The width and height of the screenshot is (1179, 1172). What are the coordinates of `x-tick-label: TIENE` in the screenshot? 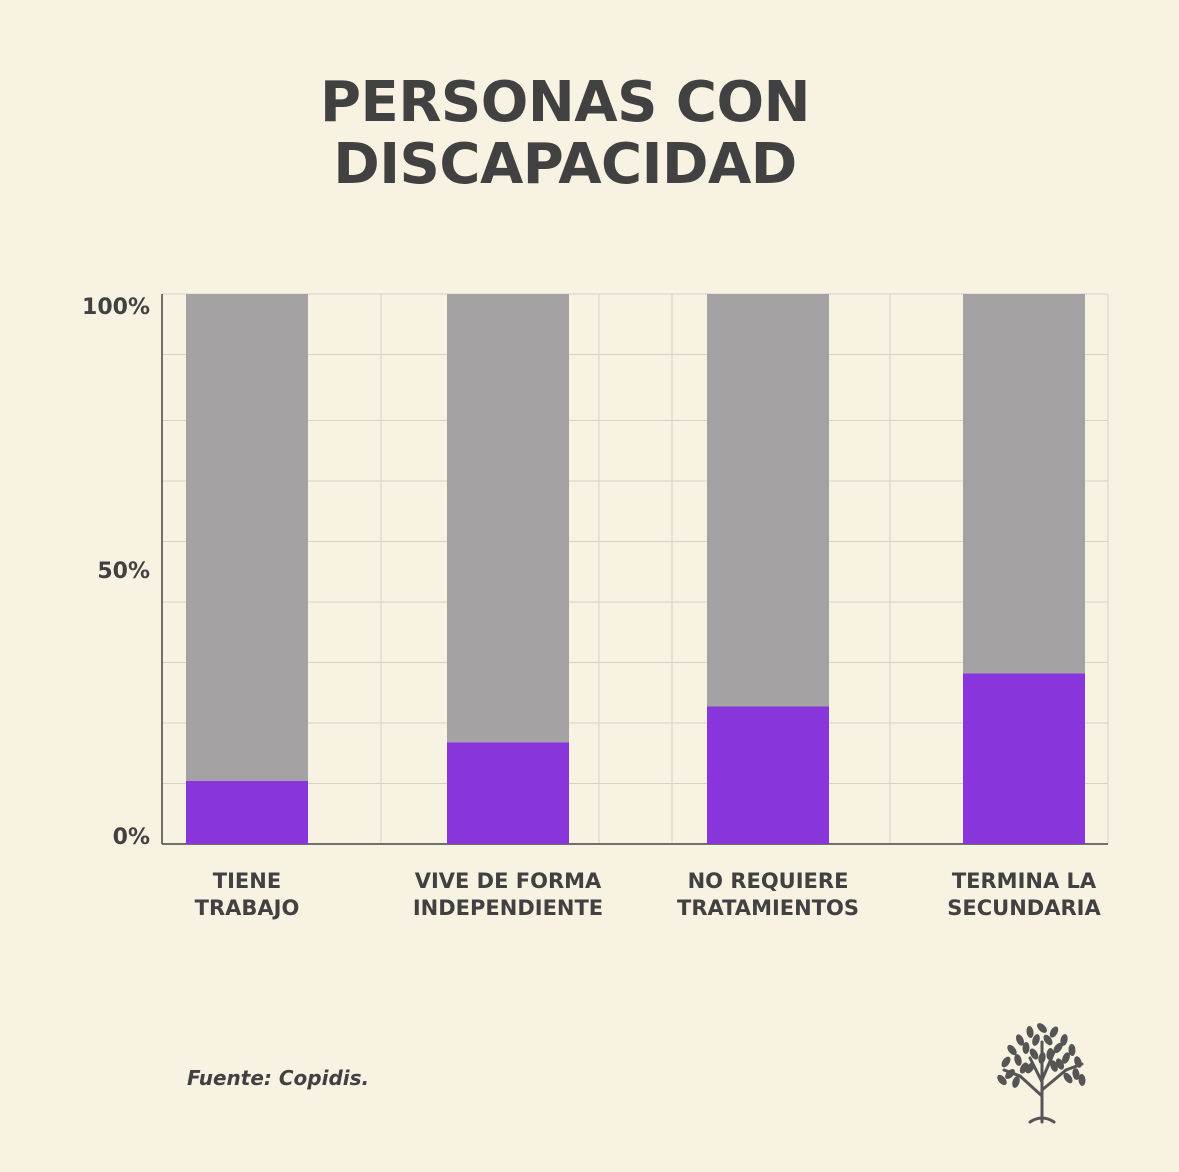 It's located at (247, 881).